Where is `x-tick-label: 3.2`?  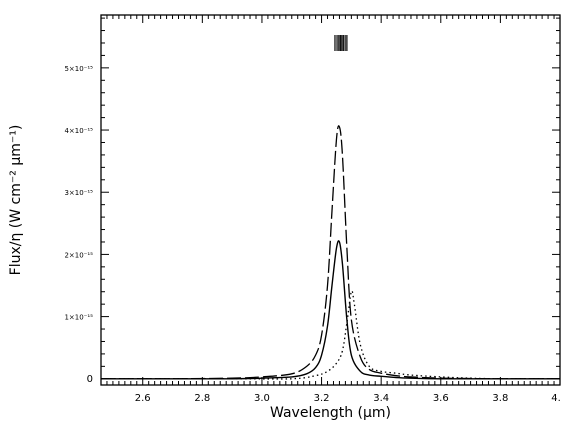 x-tick-label: 3.2 is located at coordinates (322, 398).